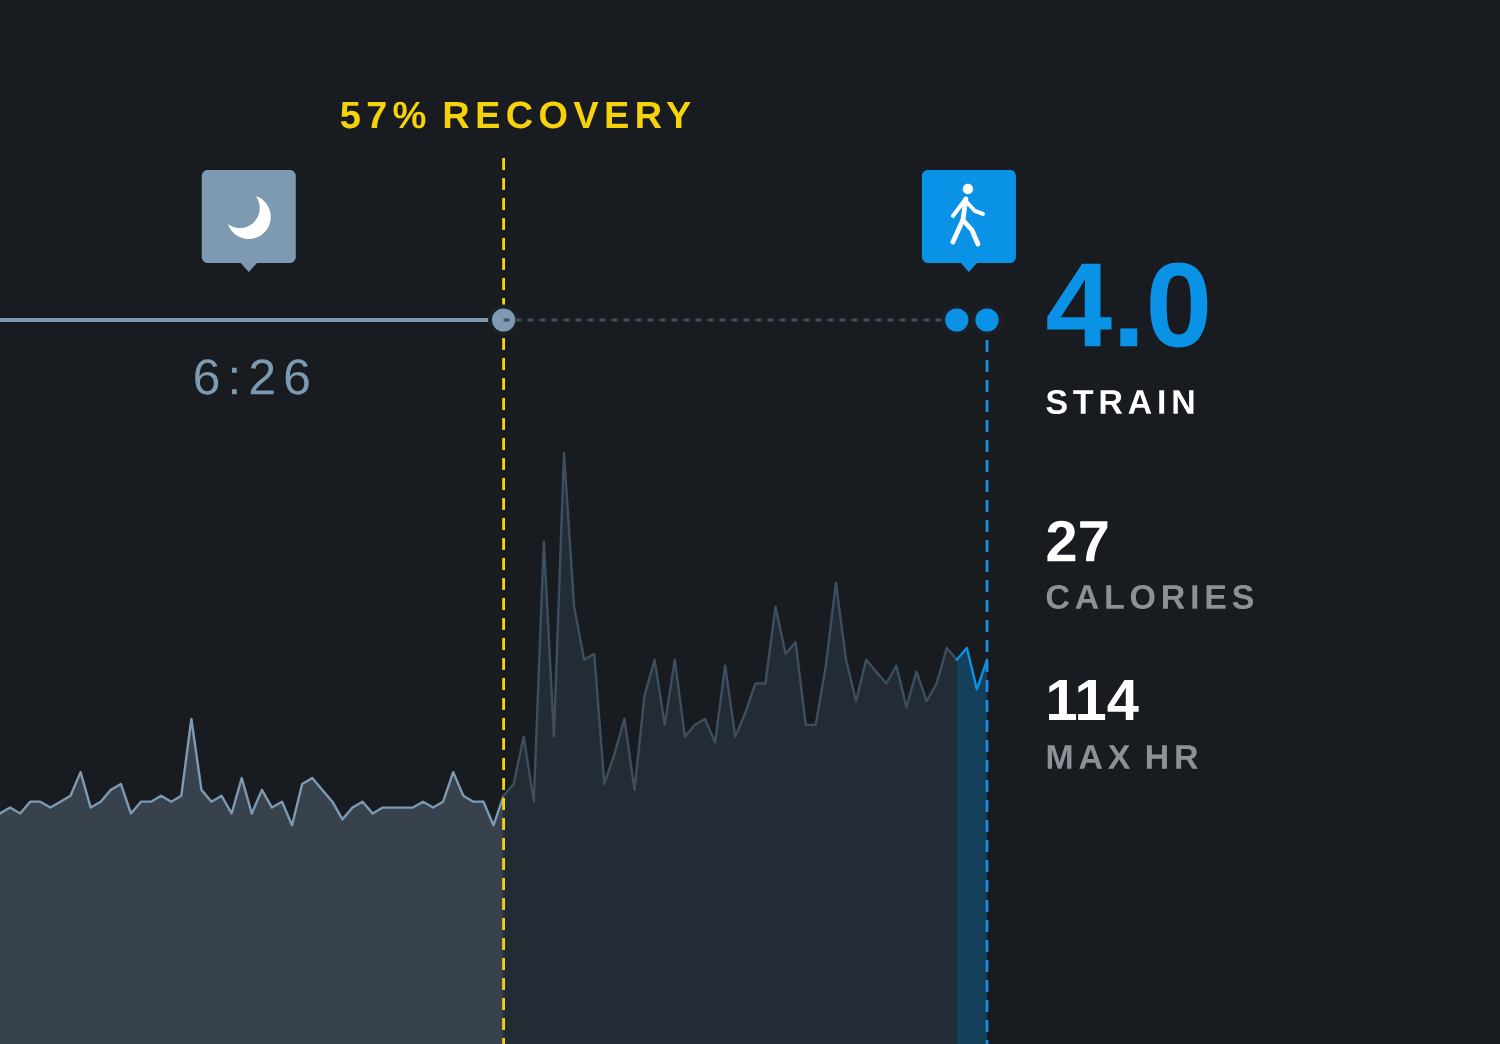  Describe the element at coordinates (1127, 305) in the screenshot. I see `text: 4.0` at that location.